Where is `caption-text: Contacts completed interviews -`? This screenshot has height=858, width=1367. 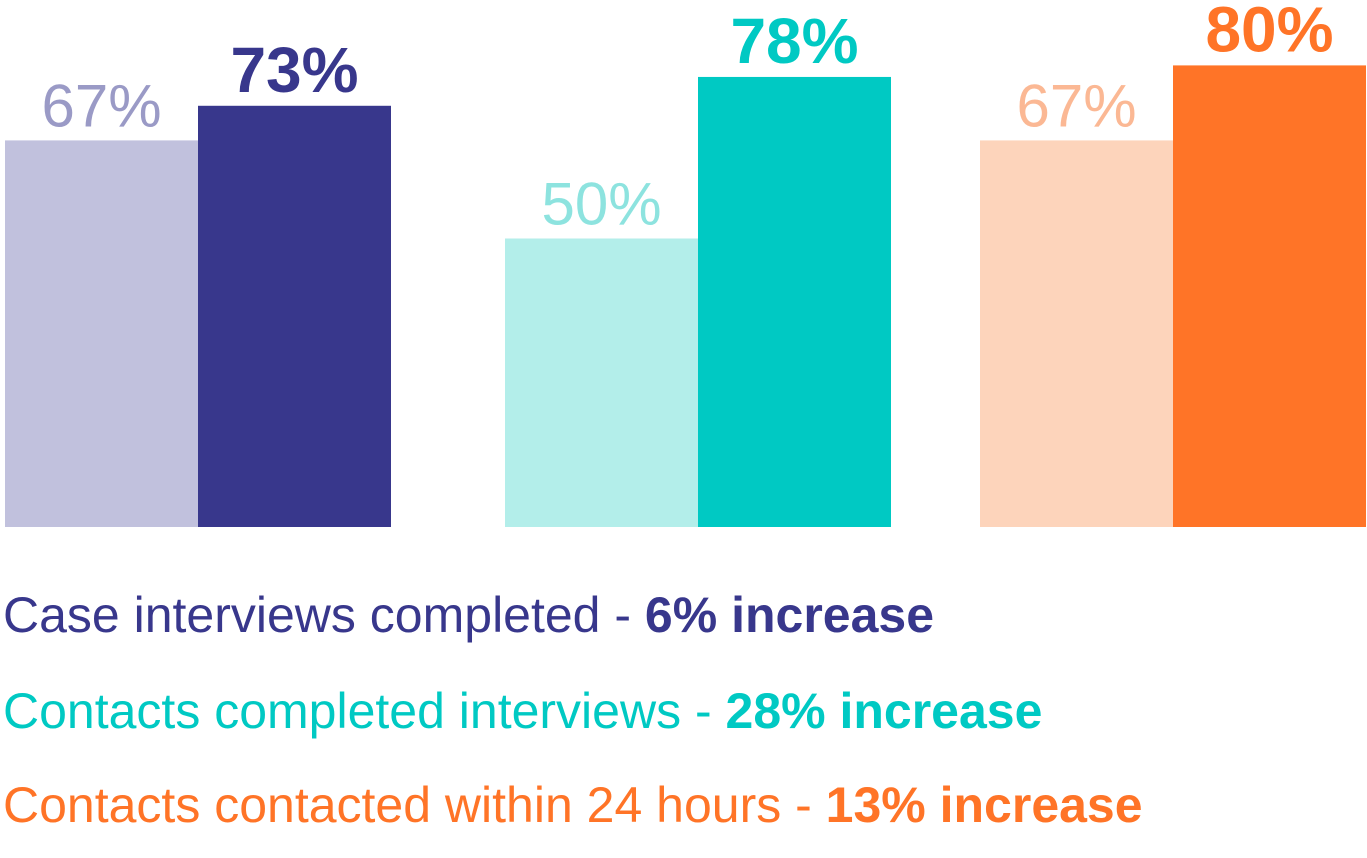
caption-text: Contacts completed interviews - is located at coordinates (364, 711).